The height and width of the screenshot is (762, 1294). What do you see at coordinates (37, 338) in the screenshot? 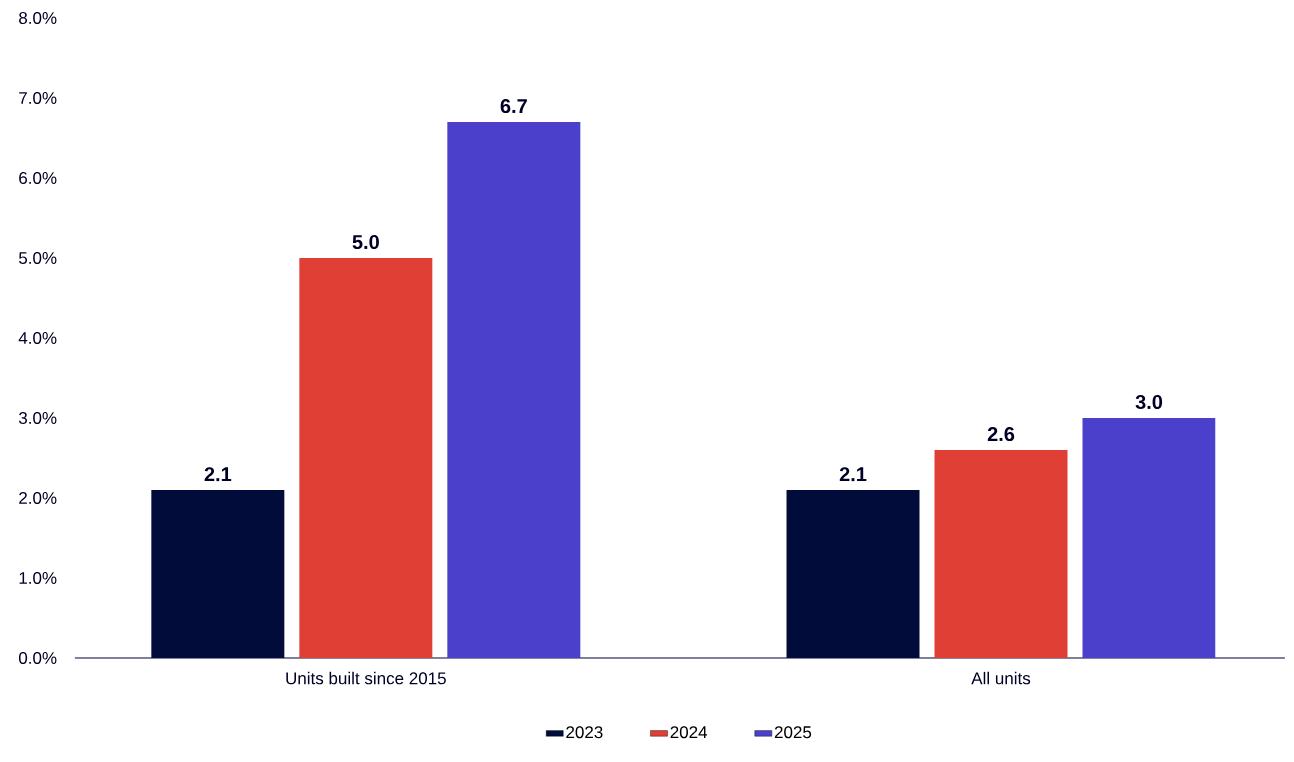
I see `y-tick-label: 4.0%` at bounding box center [37, 338].